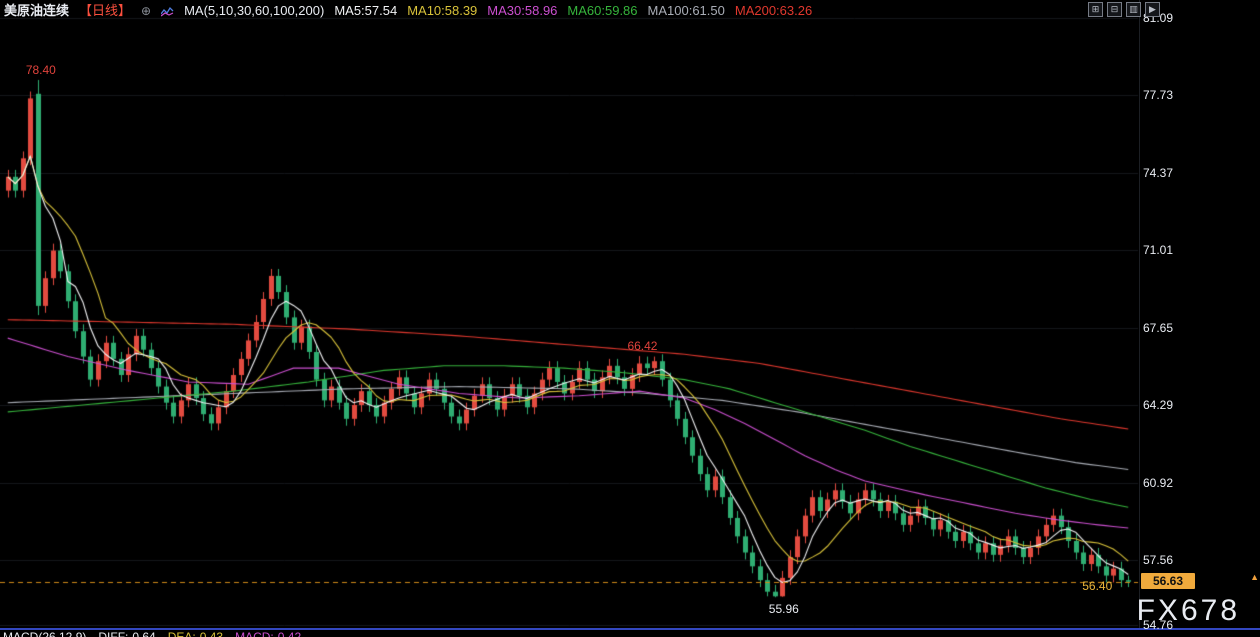  I want to click on watermark: FX678, so click(1188, 610).